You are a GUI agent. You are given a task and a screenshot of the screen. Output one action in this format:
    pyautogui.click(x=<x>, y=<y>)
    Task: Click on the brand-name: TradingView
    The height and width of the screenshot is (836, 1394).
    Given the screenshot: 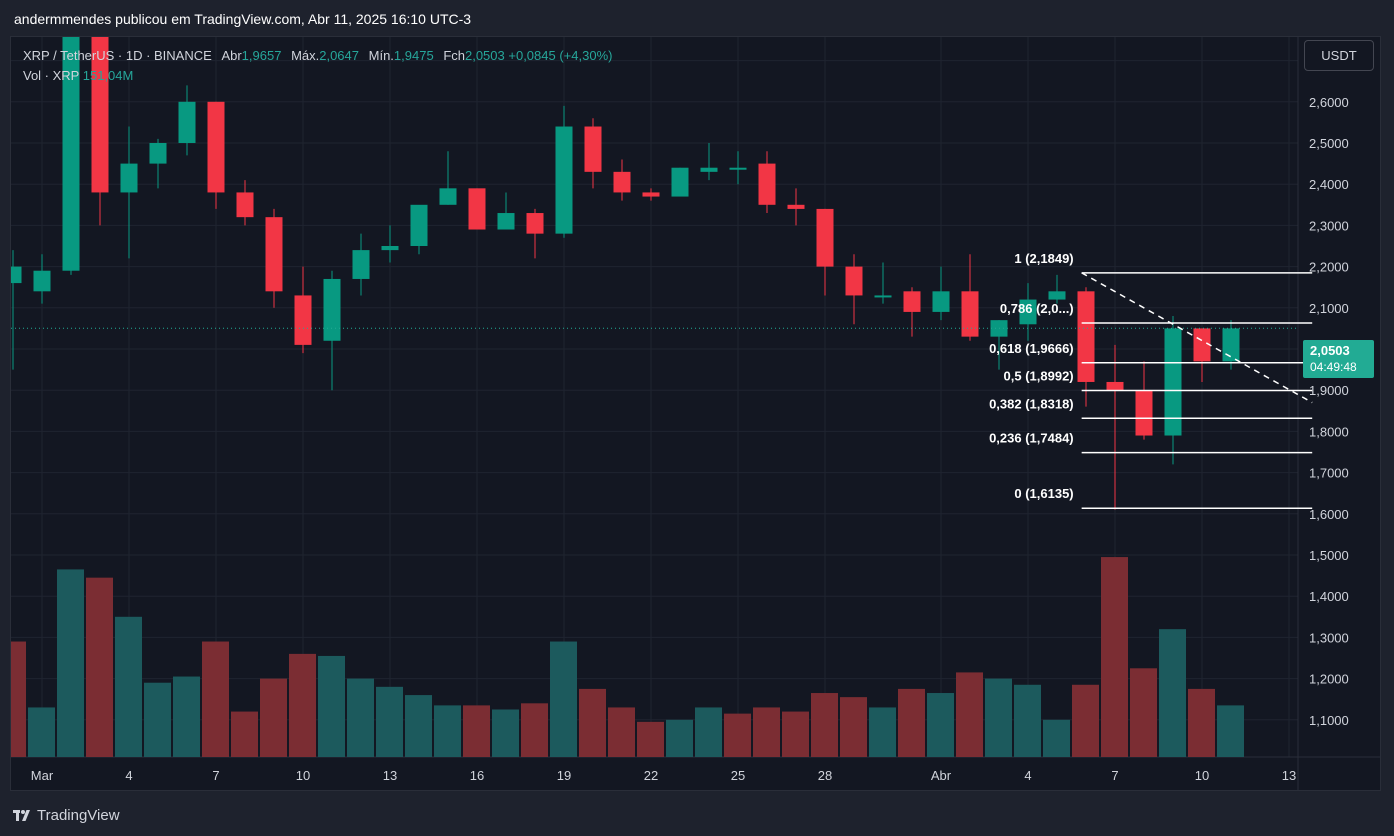 What is the action you would take?
    pyautogui.click(x=78, y=815)
    